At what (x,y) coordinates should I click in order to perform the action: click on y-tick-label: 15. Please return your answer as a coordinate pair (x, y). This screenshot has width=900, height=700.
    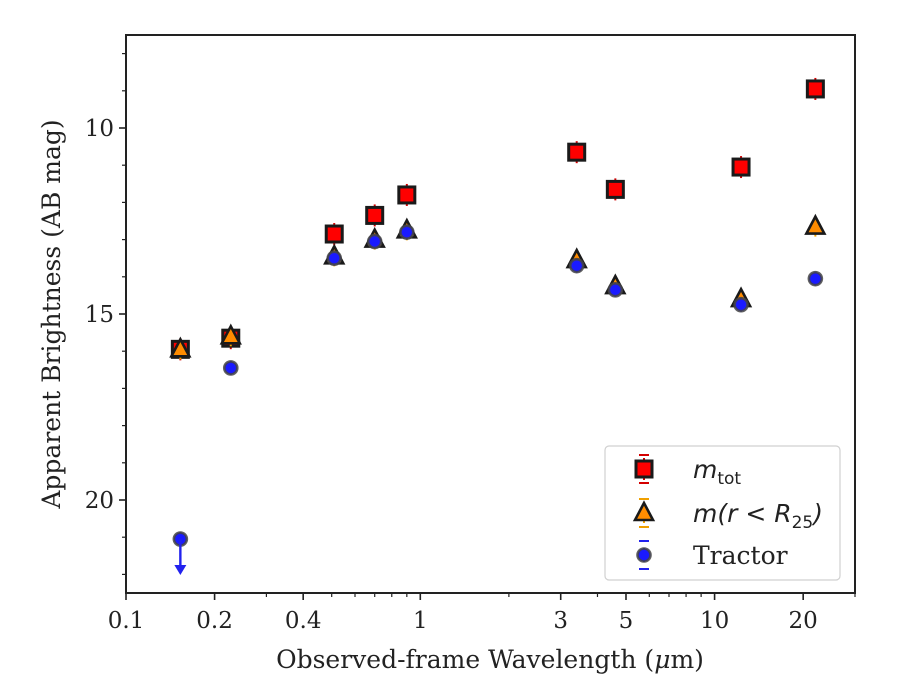
    Looking at the image, I should click on (99, 315).